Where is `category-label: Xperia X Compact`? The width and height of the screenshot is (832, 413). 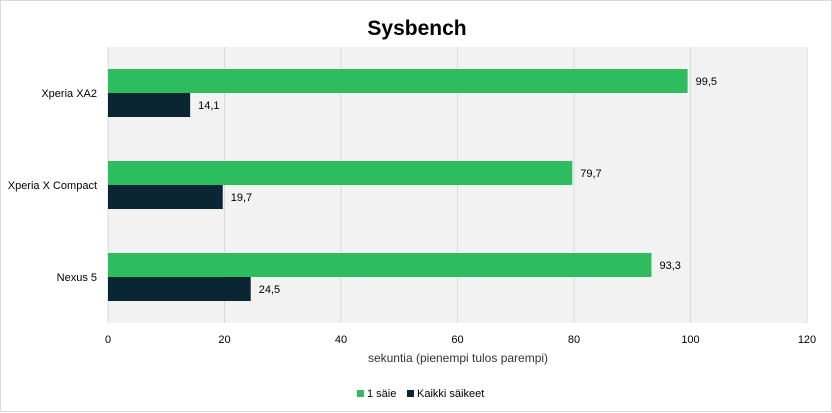
category-label: Xperia X Compact is located at coordinates (52, 186).